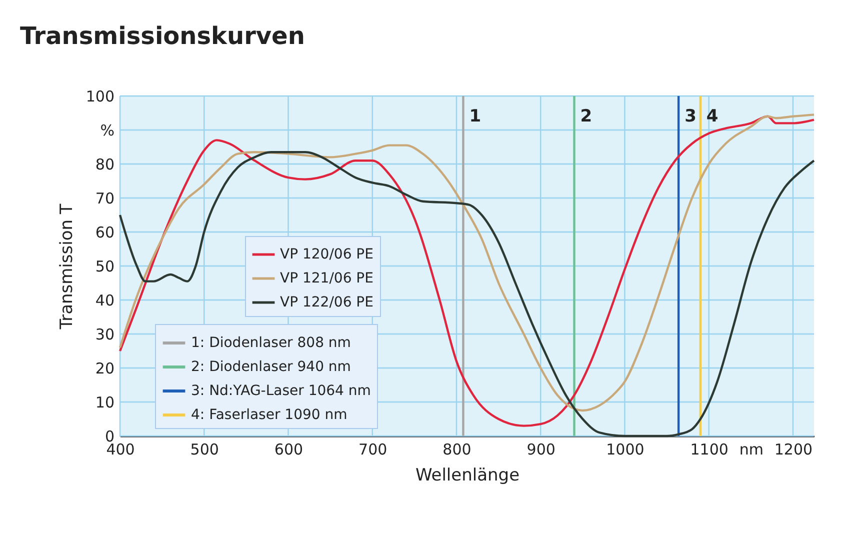 This screenshot has width=867, height=535. I want to click on y-tick-label: 80, so click(104, 165).